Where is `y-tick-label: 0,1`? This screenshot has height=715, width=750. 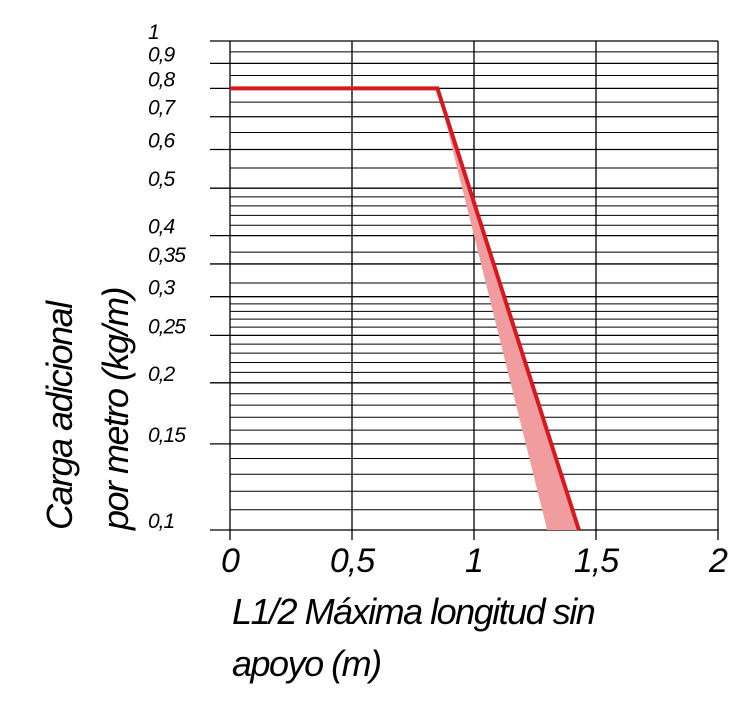 y-tick-label: 0,1 is located at coordinates (161, 521).